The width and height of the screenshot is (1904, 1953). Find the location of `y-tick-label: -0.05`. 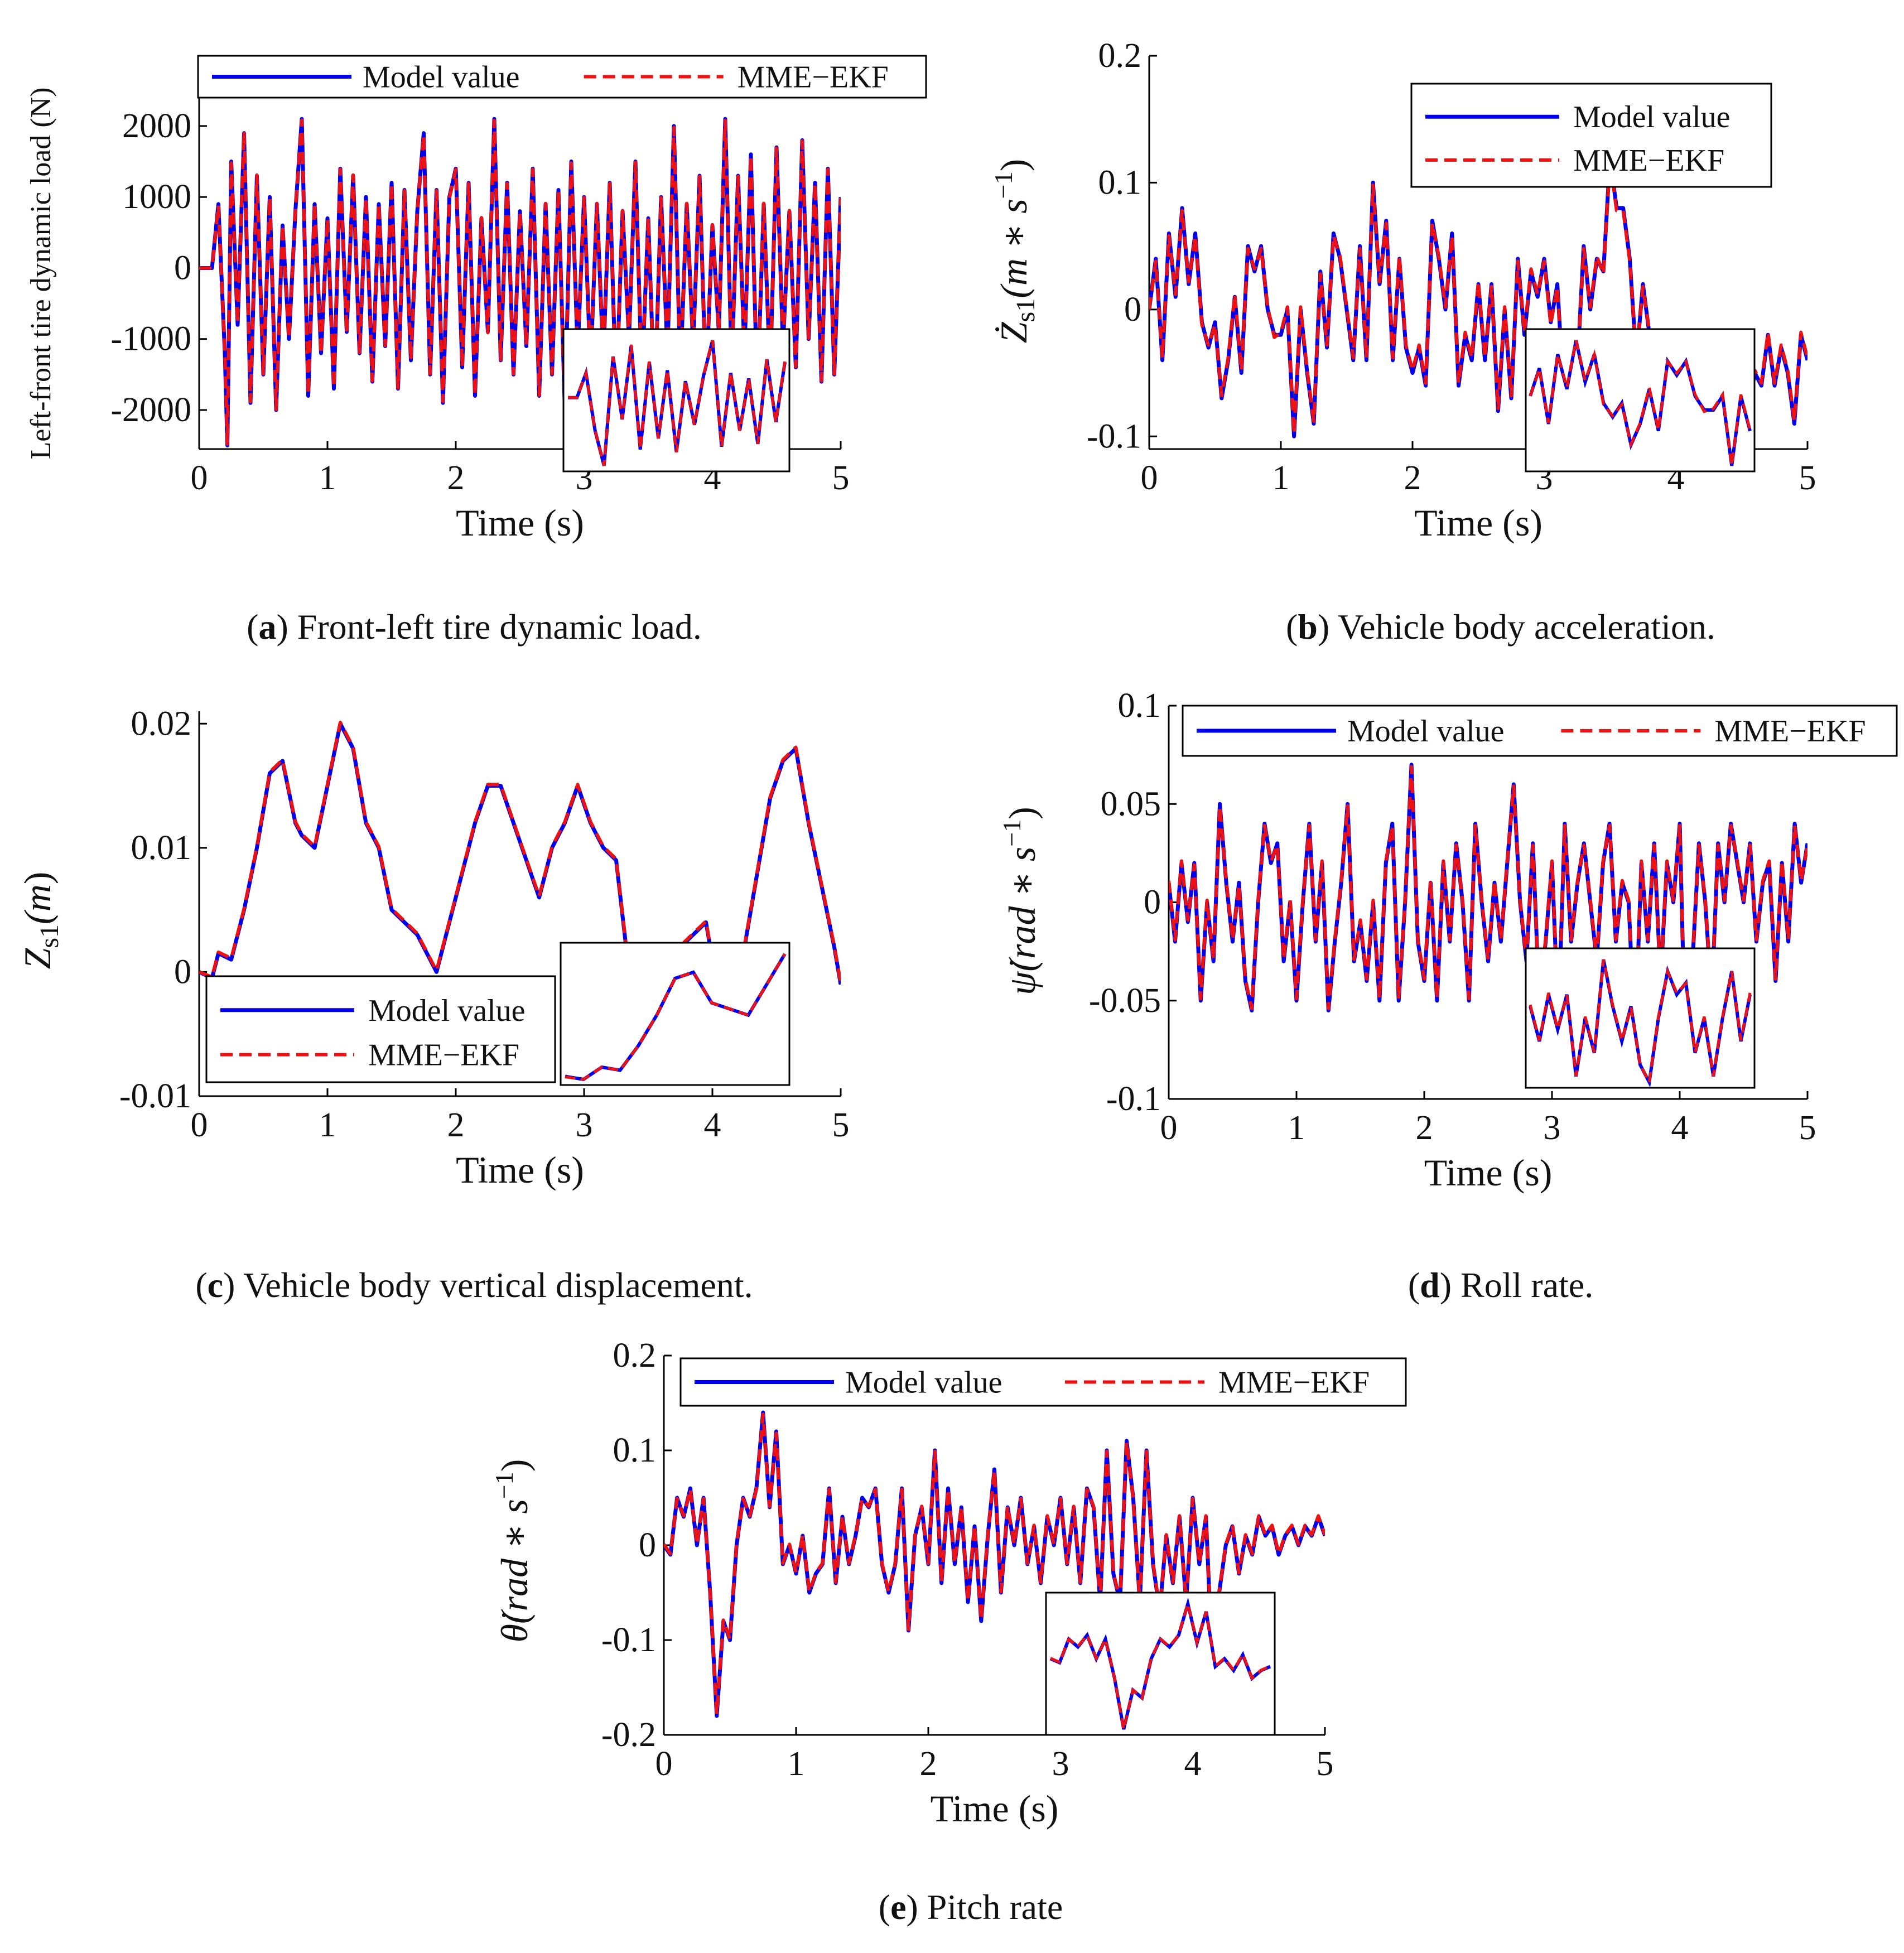

y-tick-label: -0.05 is located at coordinates (1125, 1001).